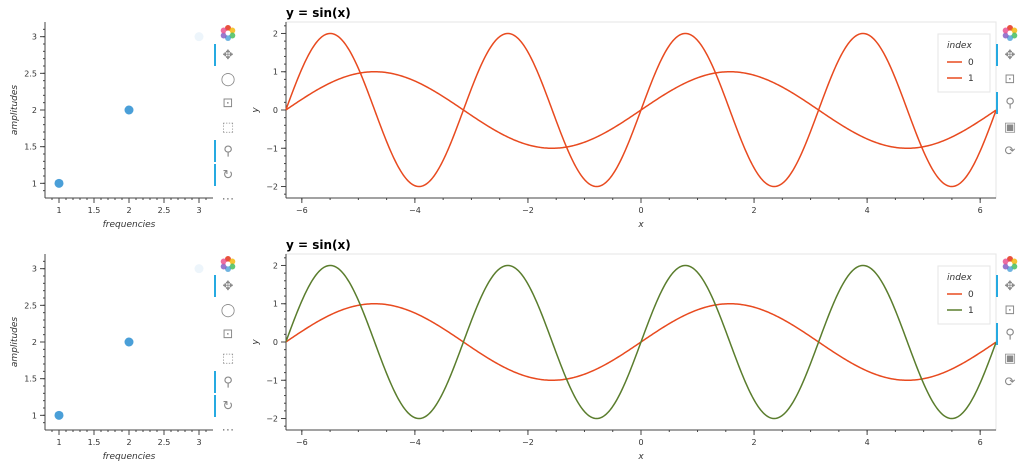  What do you see at coordinates (111, 358) in the screenshot?
I see `scatter-plot-bottom: 1 1.5 2 2.5 3 1 1.5 2 2.5 3 frequencies amplitudes` at bounding box center [111, 358].